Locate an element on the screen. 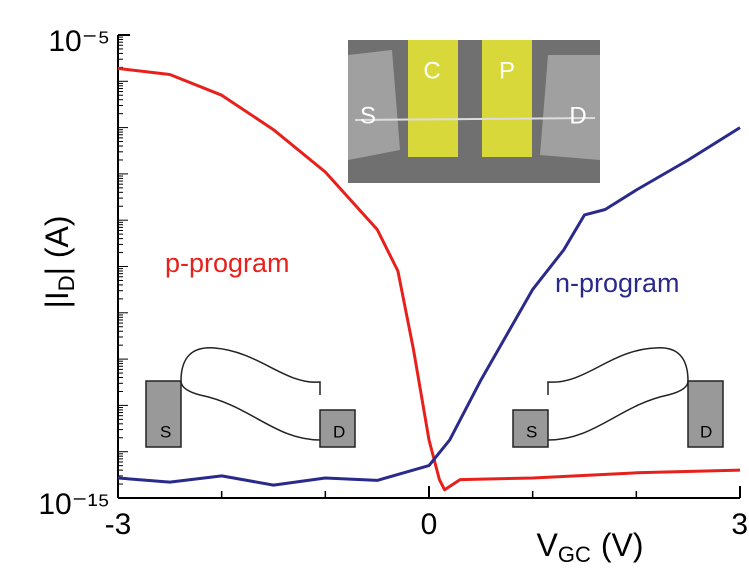 The height and width of the screenshot is (574, 749). x-tick-label: 0 is located at coordinates (429, 524).